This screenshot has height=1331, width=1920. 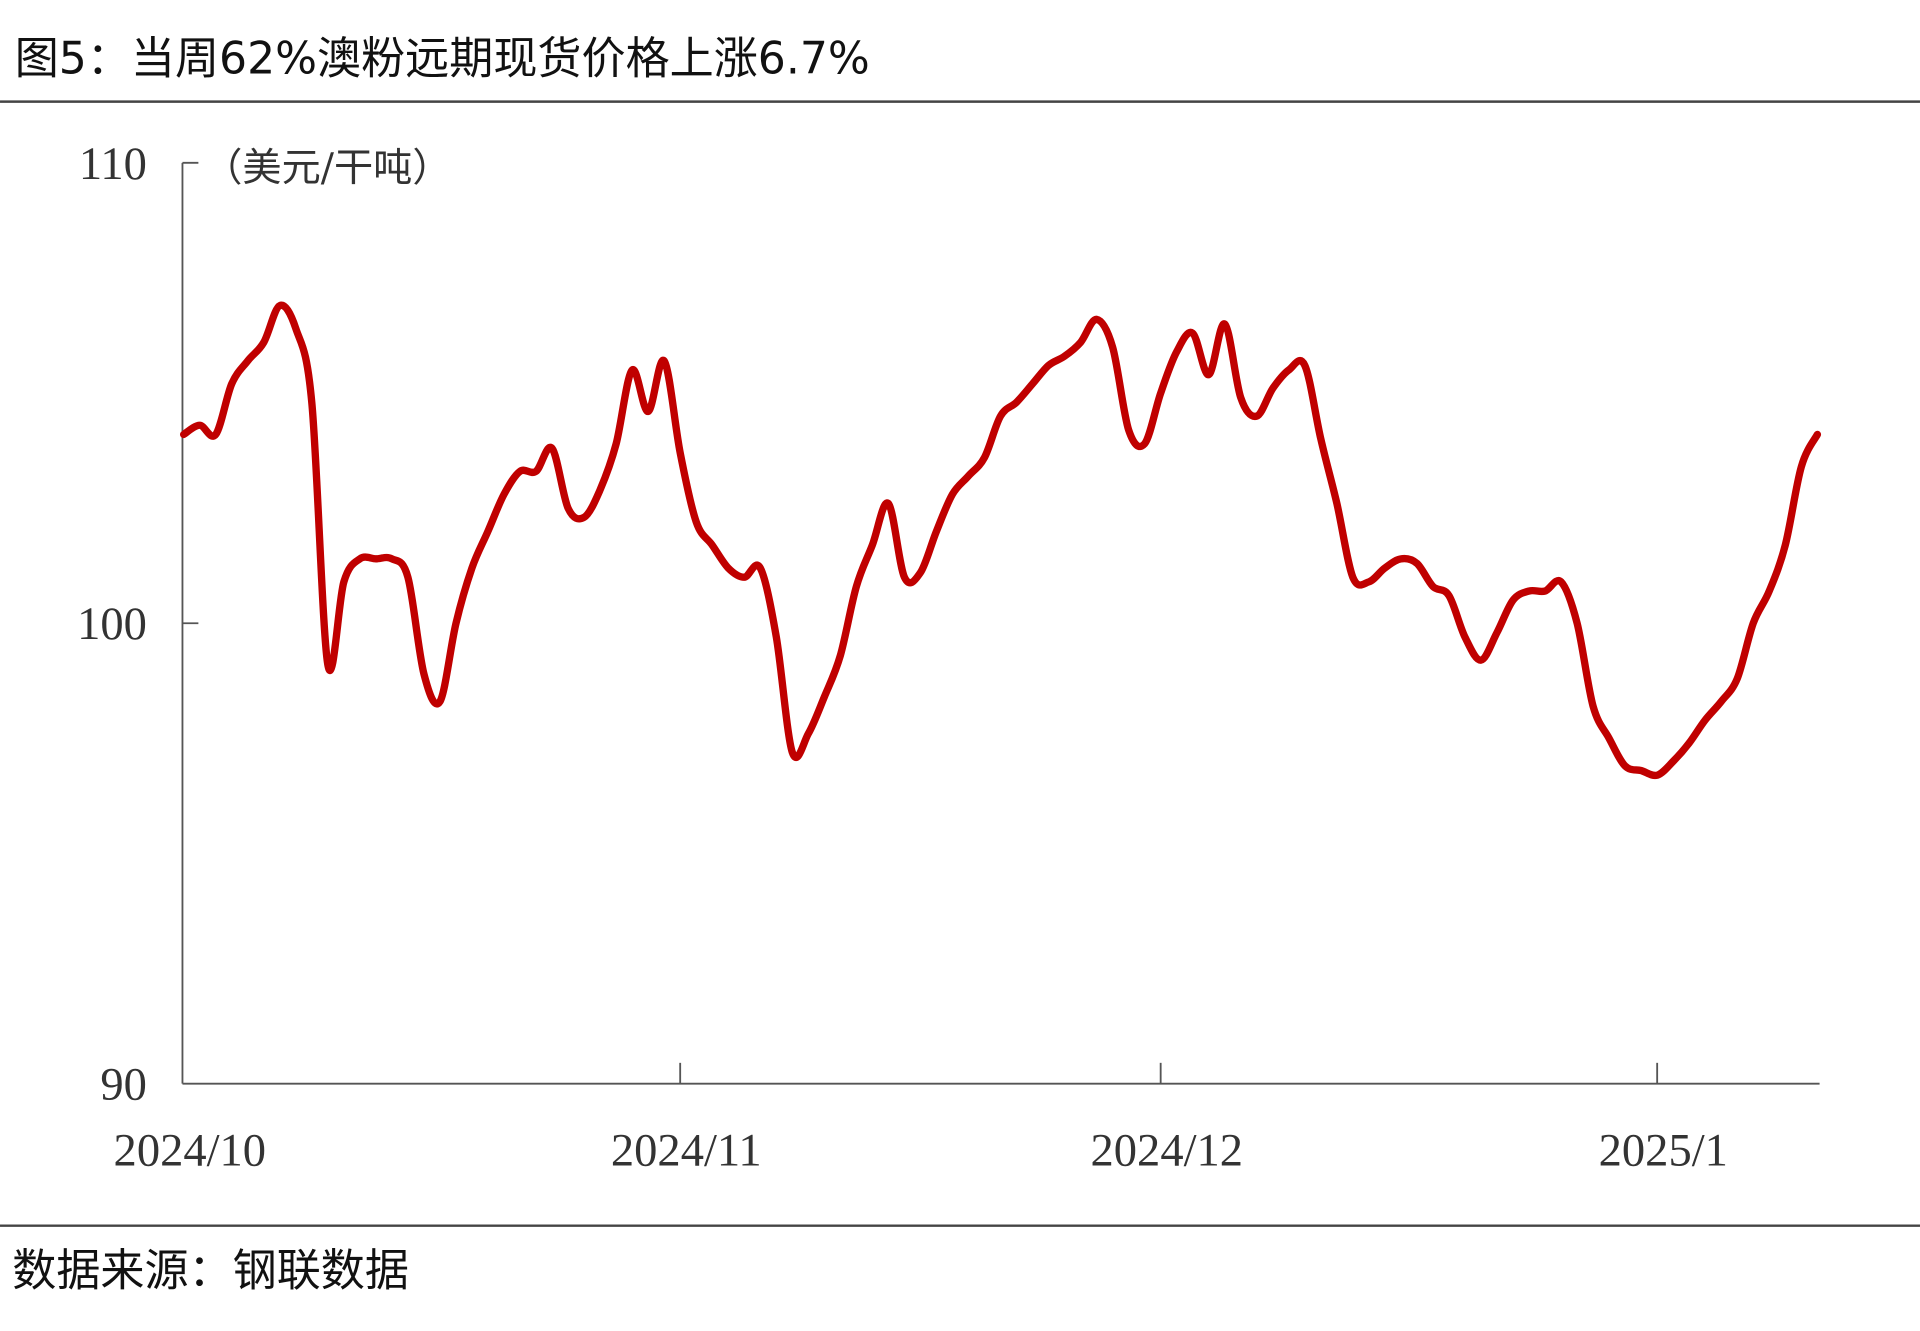 I want to click on y-tick-label: 100, so click(x=112, y=624).